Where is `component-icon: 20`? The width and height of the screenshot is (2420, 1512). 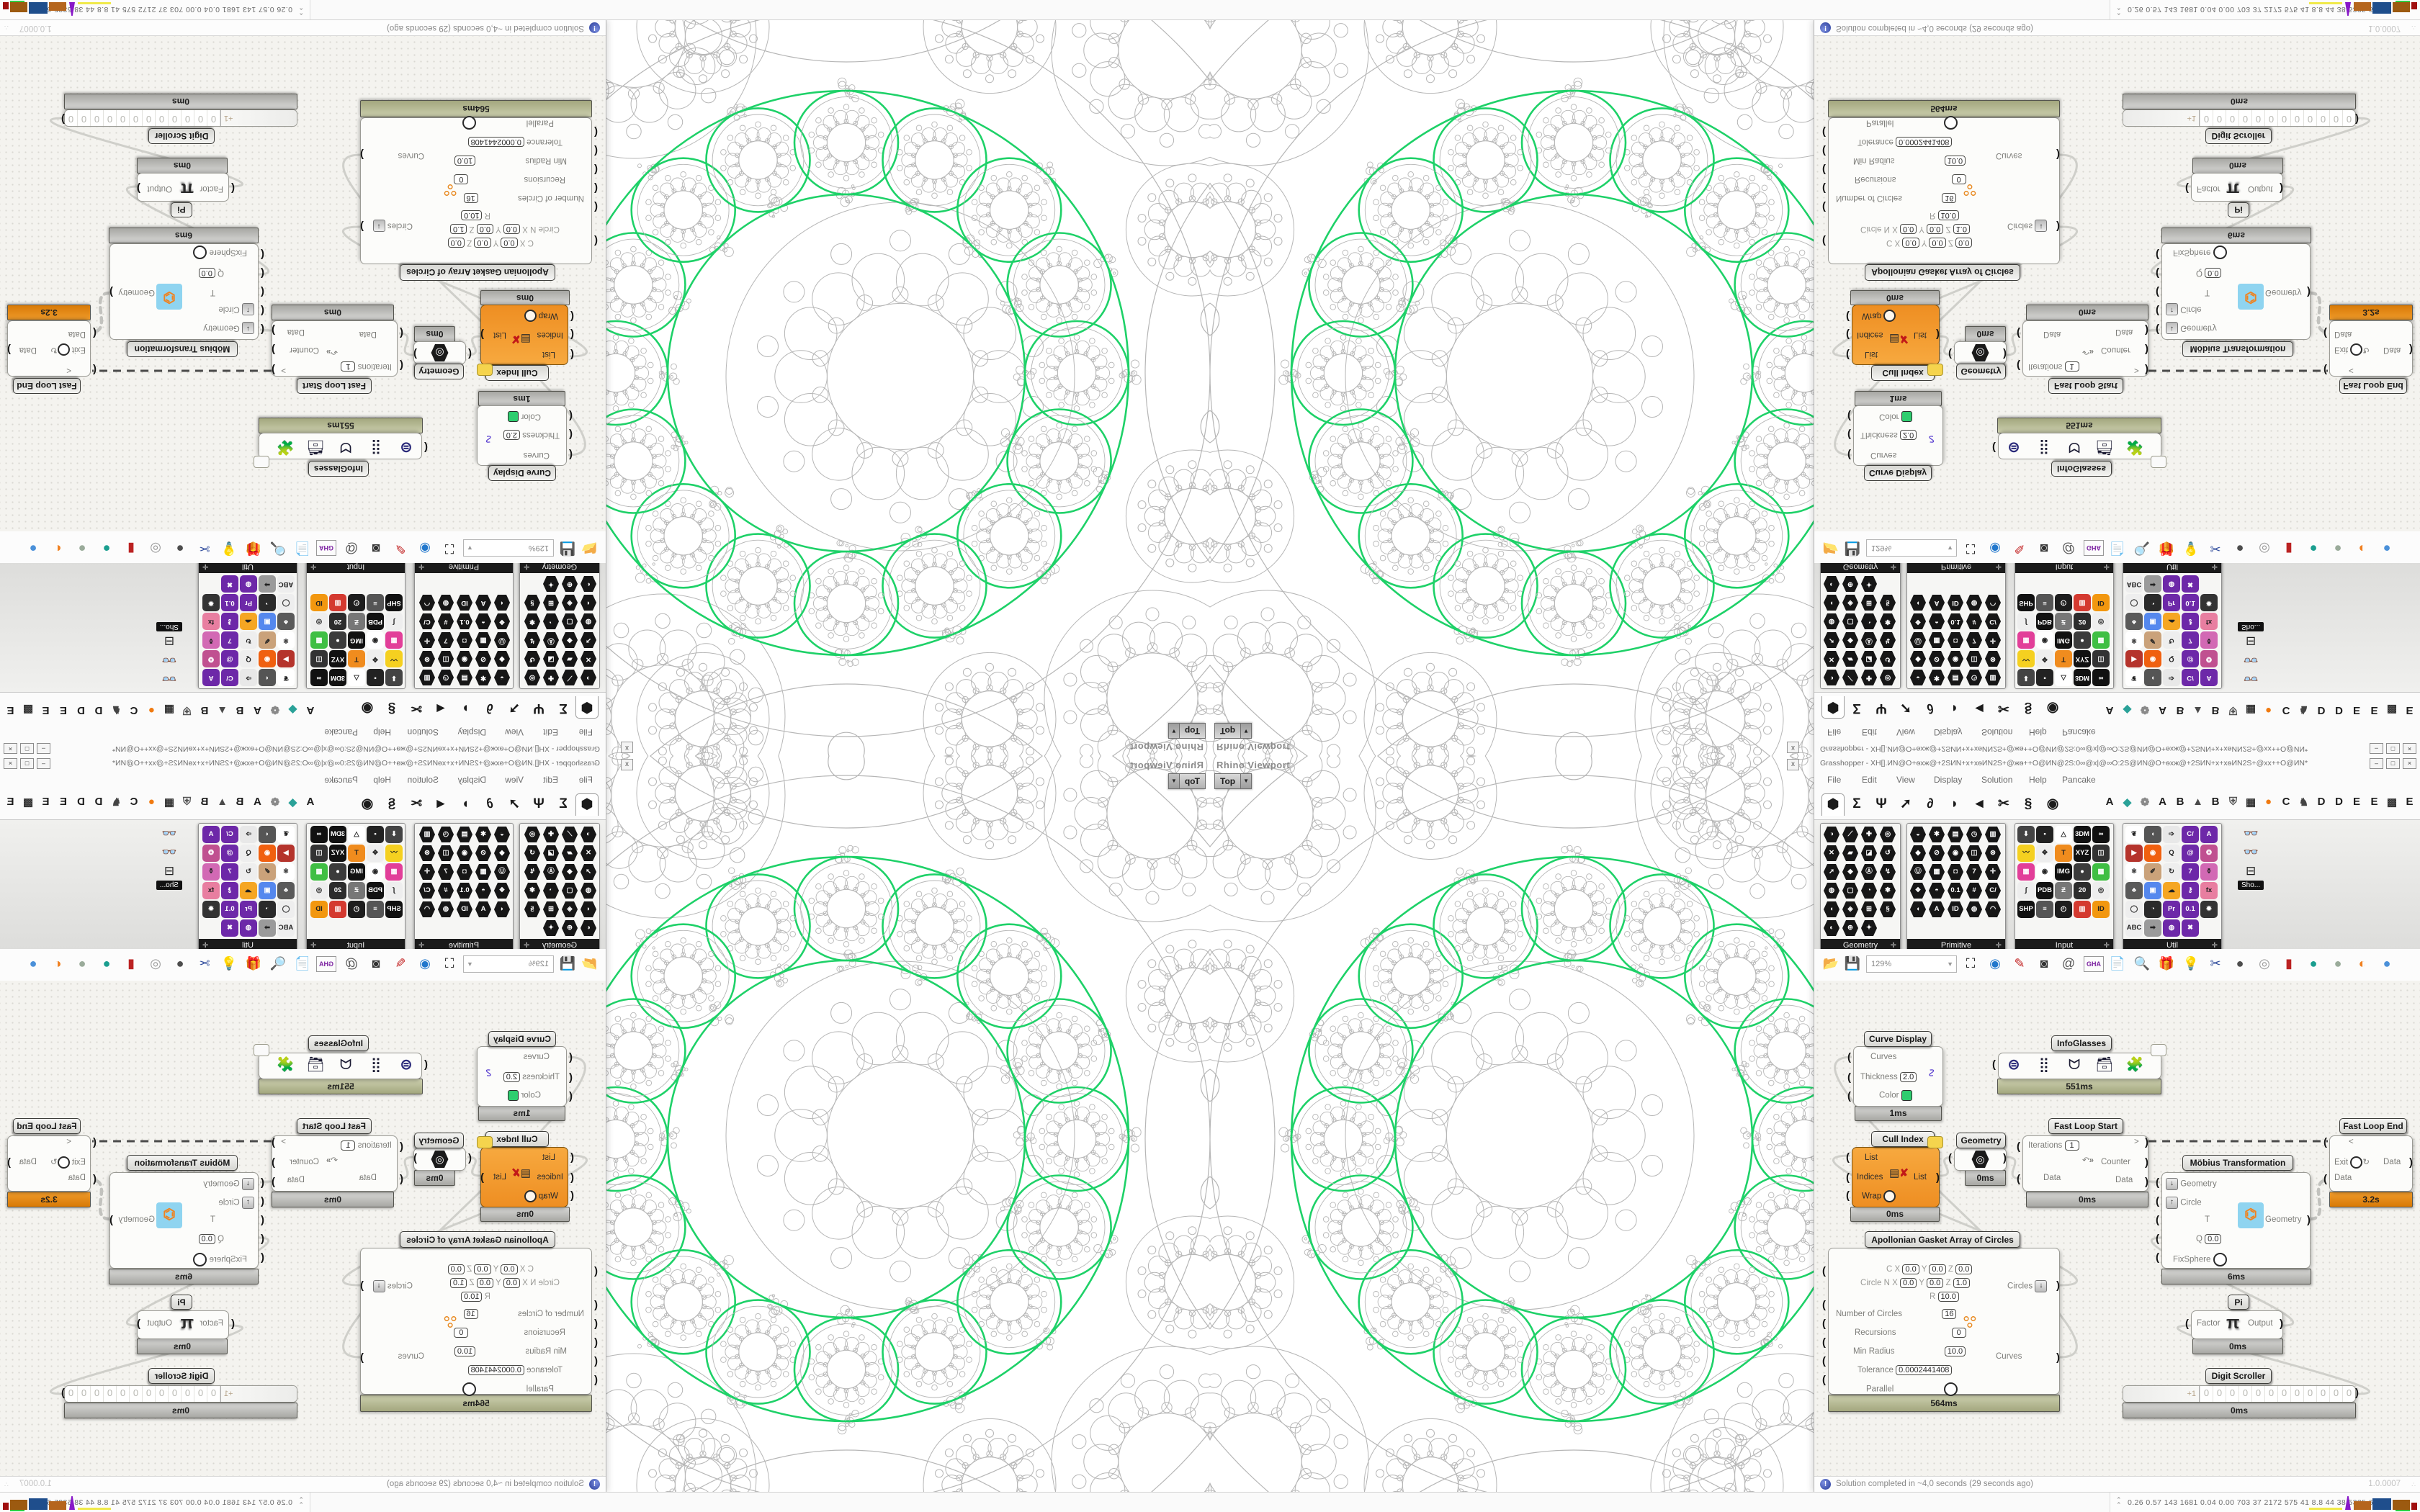 component-icon: 20 is located at coordinates (2082, 890).